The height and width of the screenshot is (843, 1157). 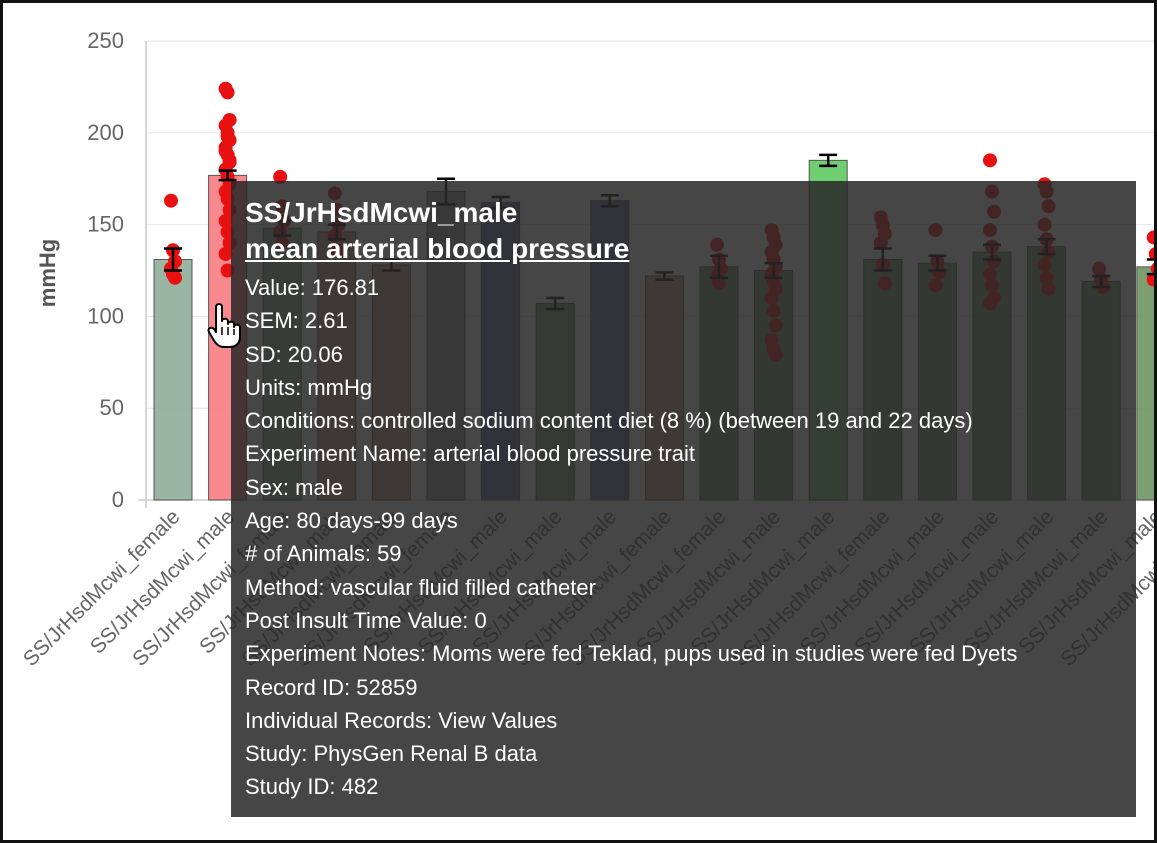 What do you see at coordinates (381, 212) in the screenshot?
I see `tooltip-title: SS/JrHsdMcwi_male` at bounding box center [381, 212].